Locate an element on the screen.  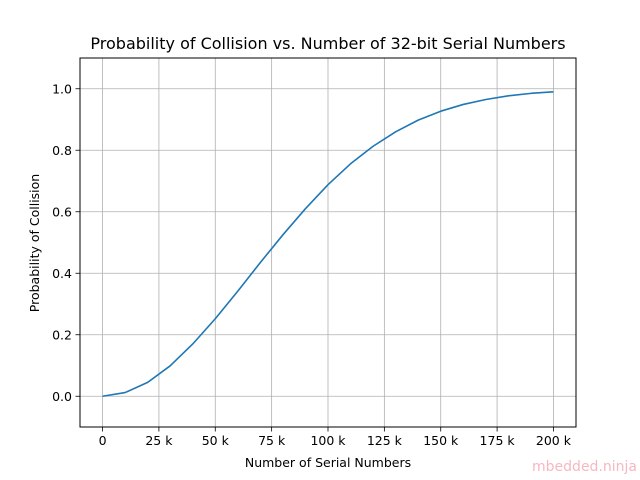
y-tick-label: 1.0 is located at coordinates (62, 88).